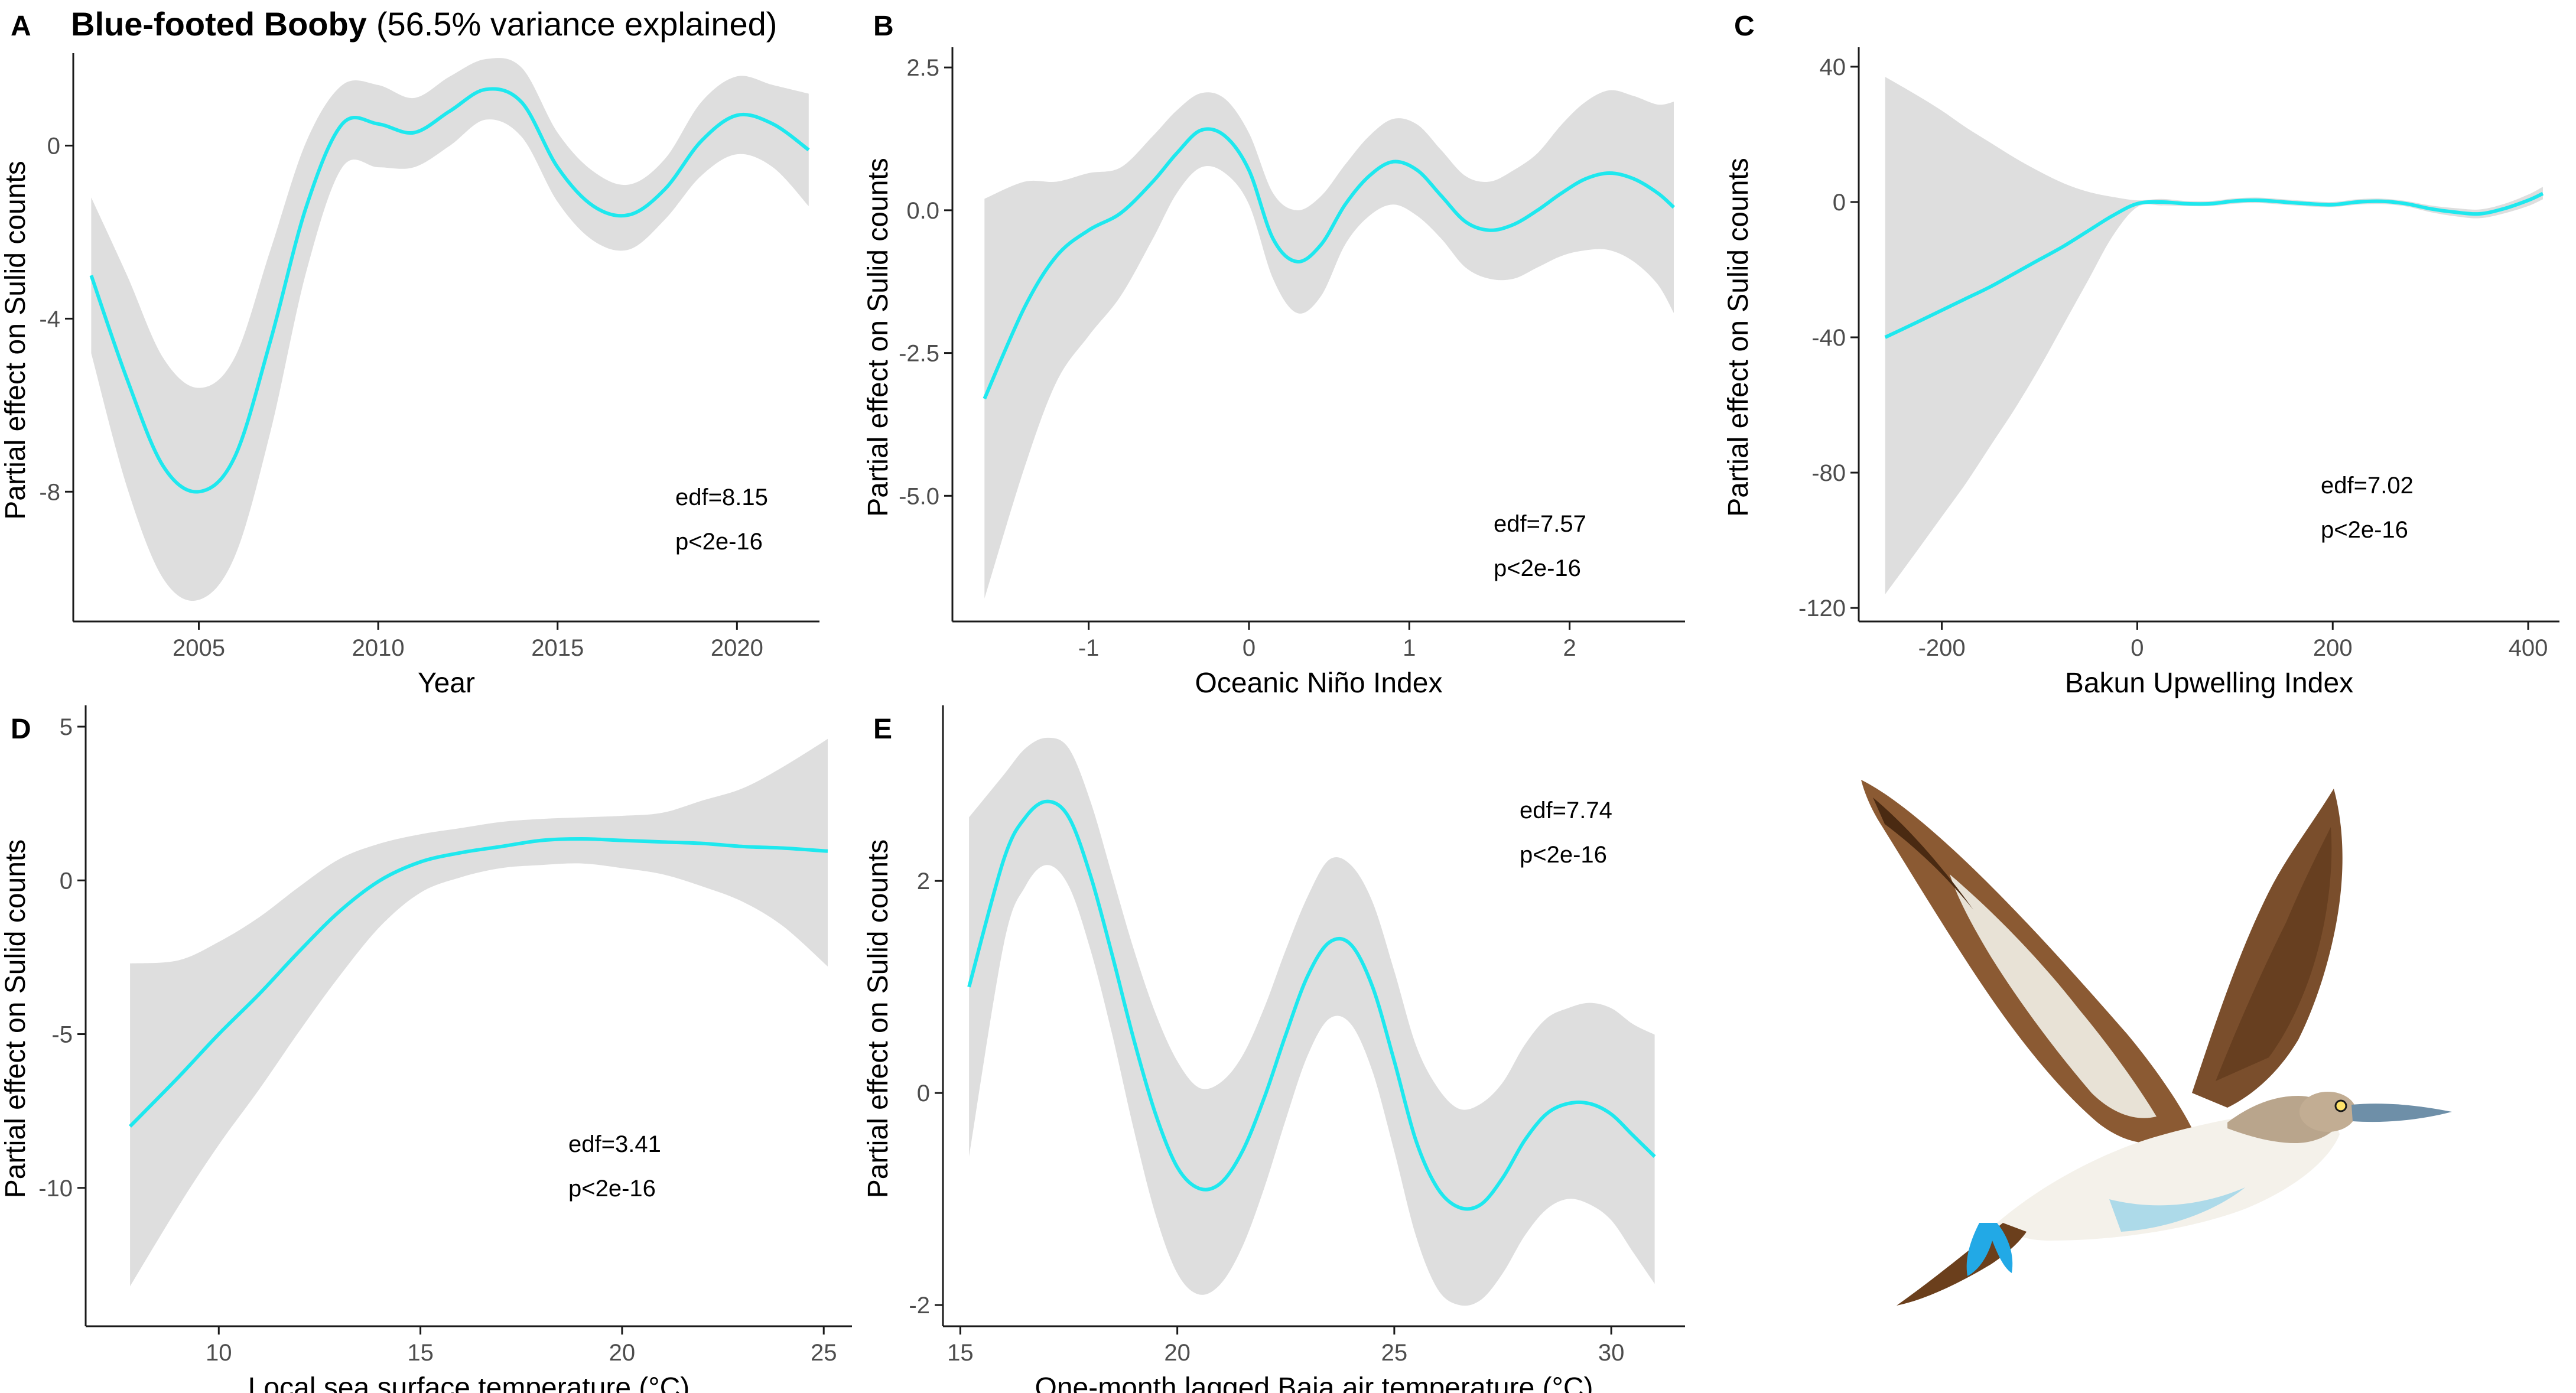  Describe the element at coordinates (1989, 1249) in the screenshot. I see `bird-foot` at that location.